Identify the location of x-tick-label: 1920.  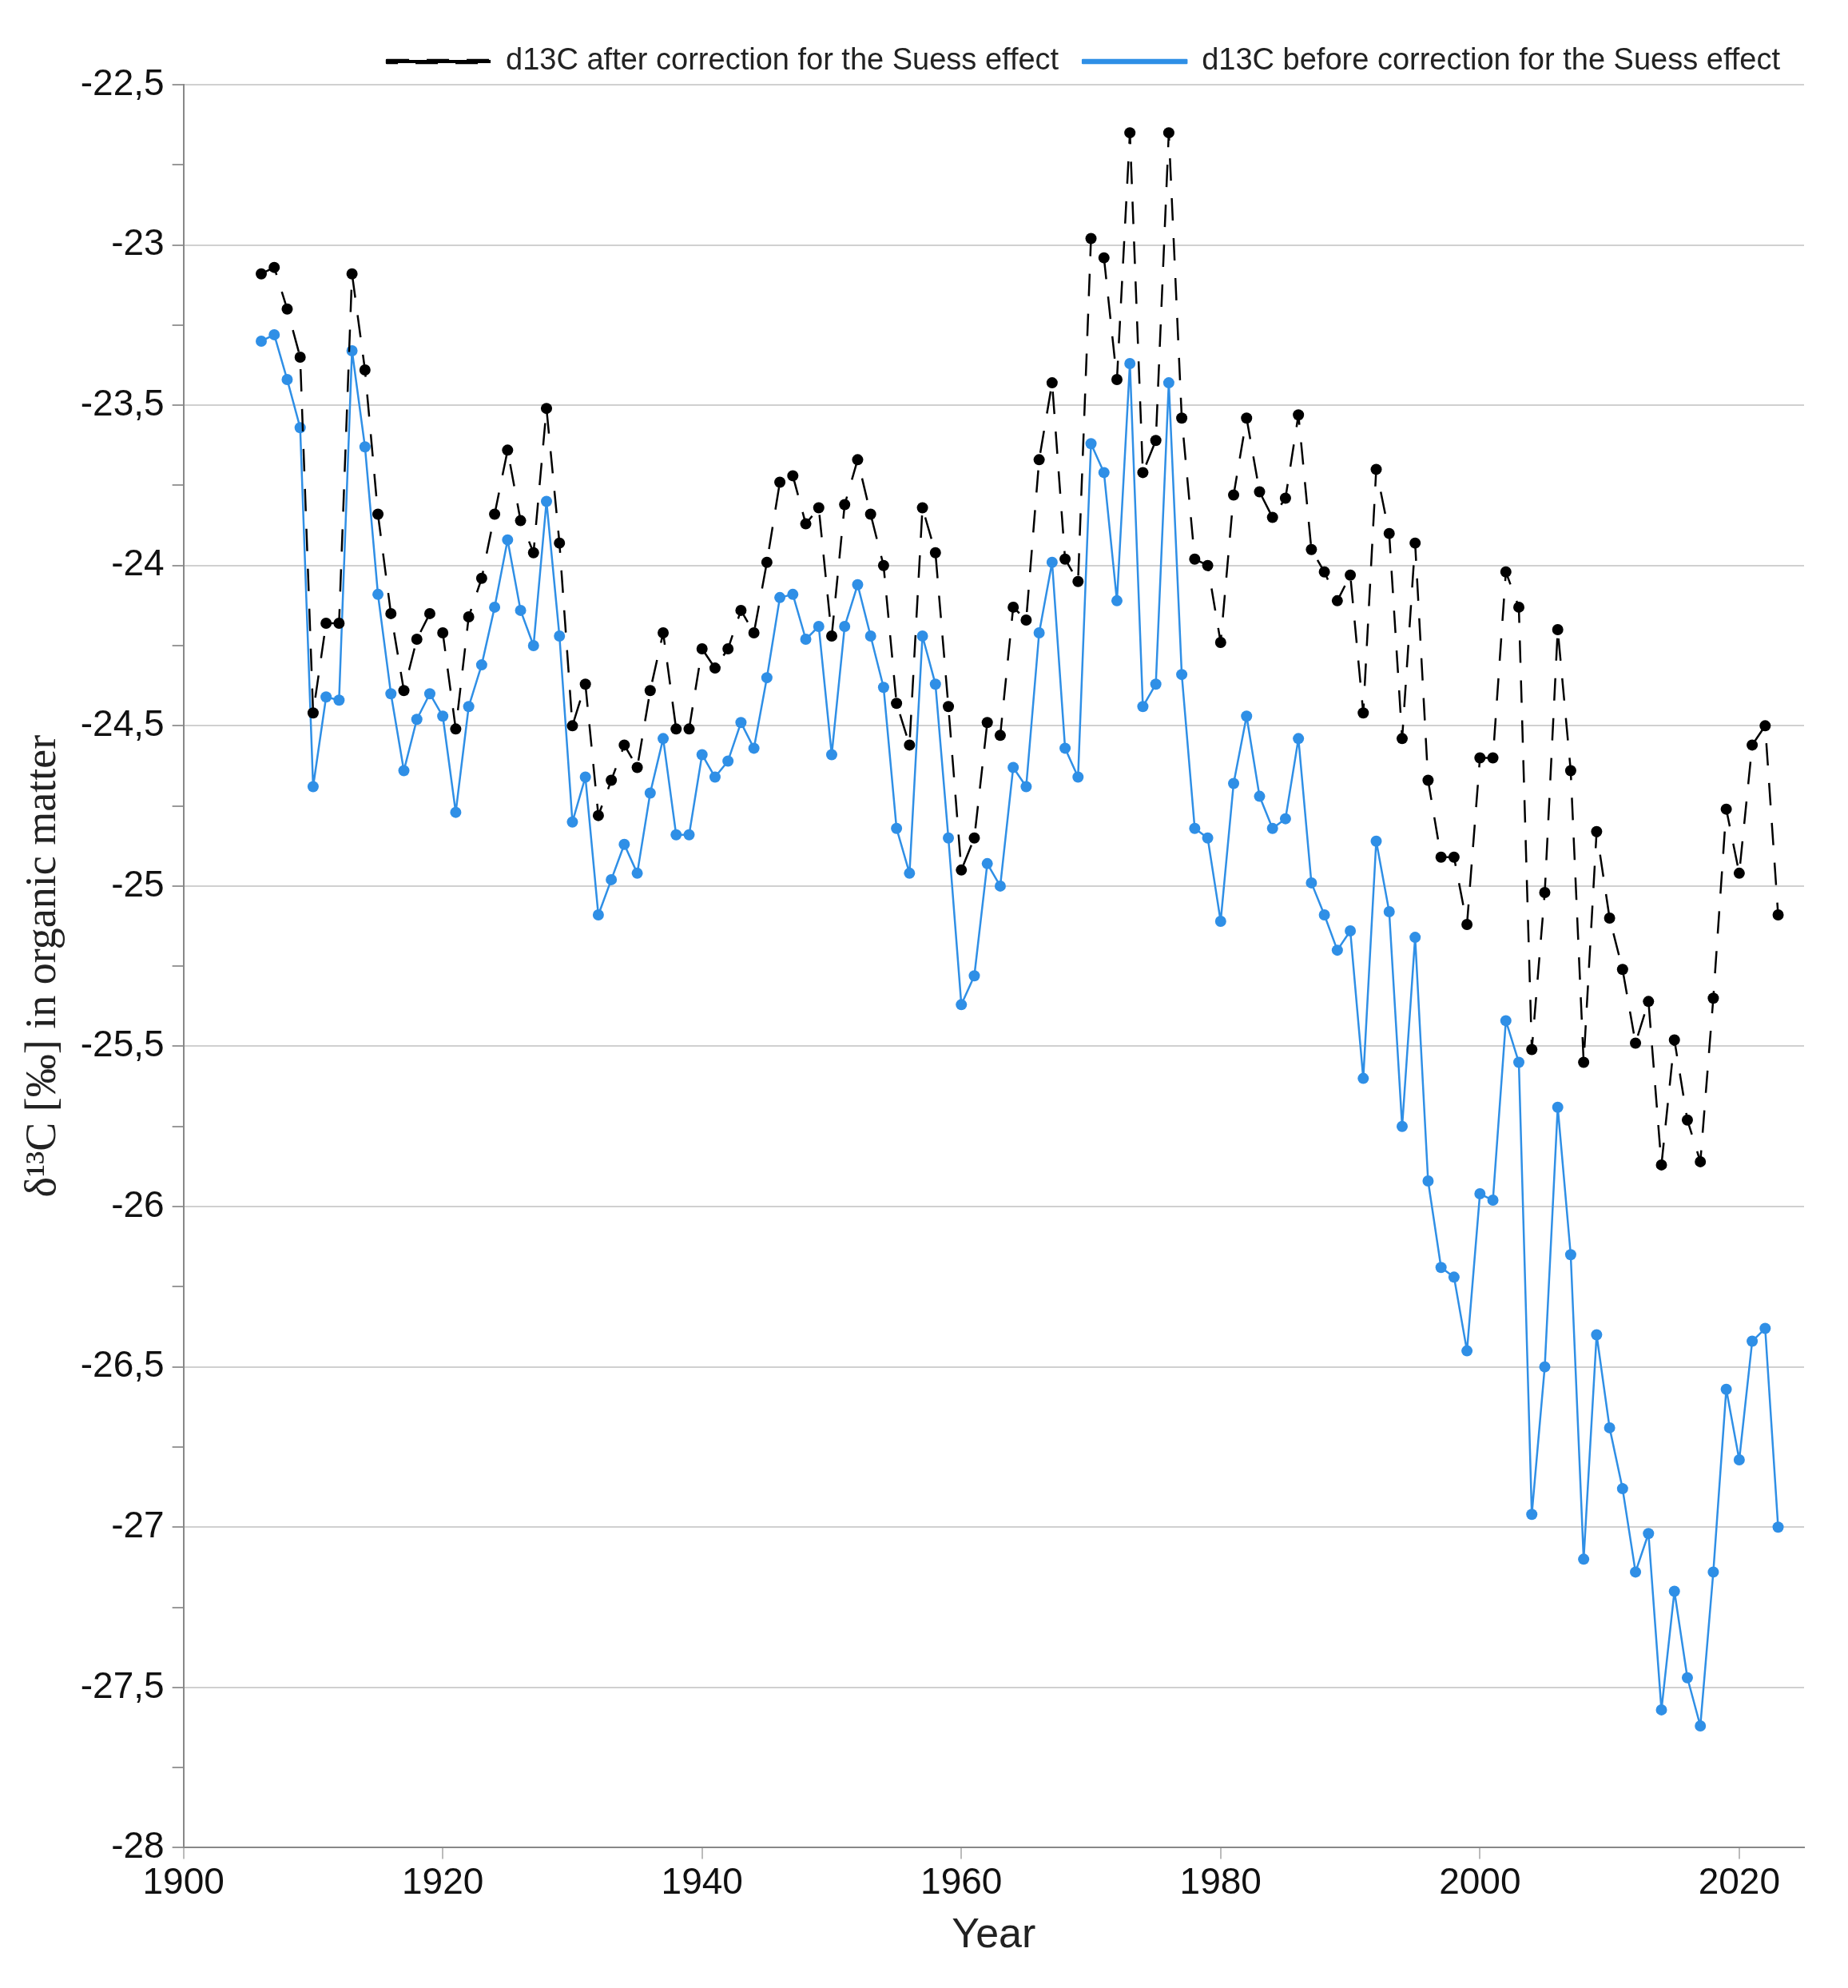
(443, 1880).